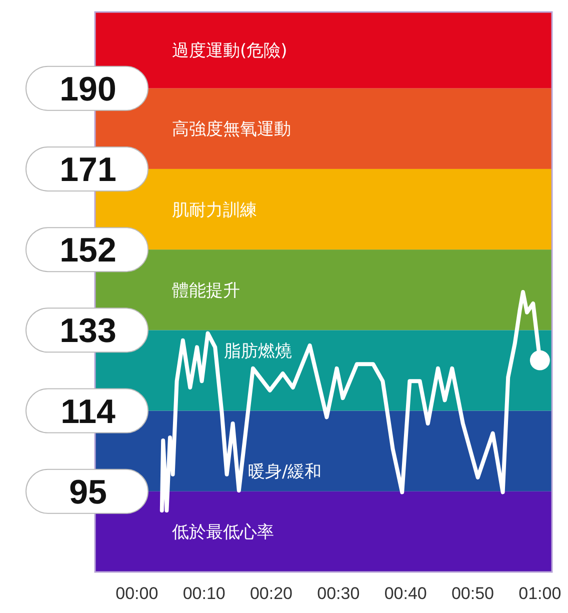 The image size is (568, 613). Describe the element at coordinates (540, 593) in the screenshot. I see `x-tick-label: 01:00` at that location.